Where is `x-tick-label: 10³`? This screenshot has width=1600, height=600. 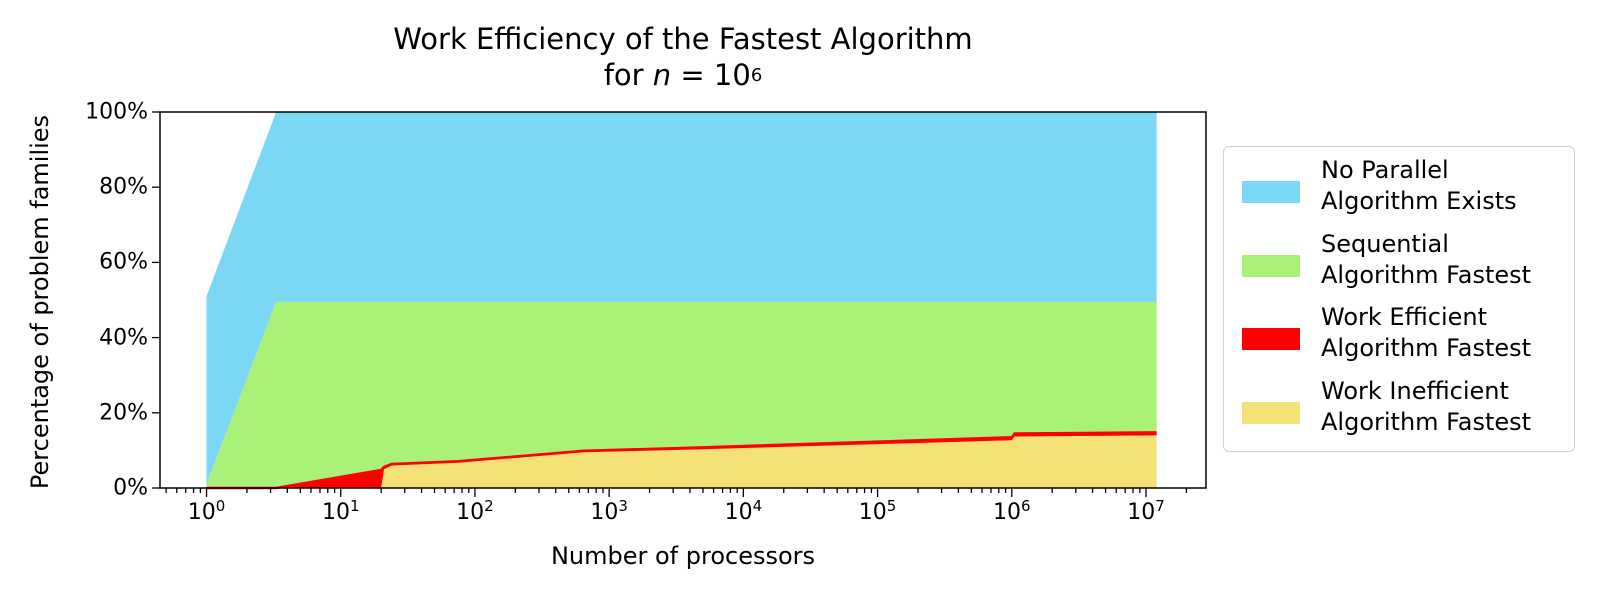
x-tick-label: 10³ is located at coordinates (609, 511).